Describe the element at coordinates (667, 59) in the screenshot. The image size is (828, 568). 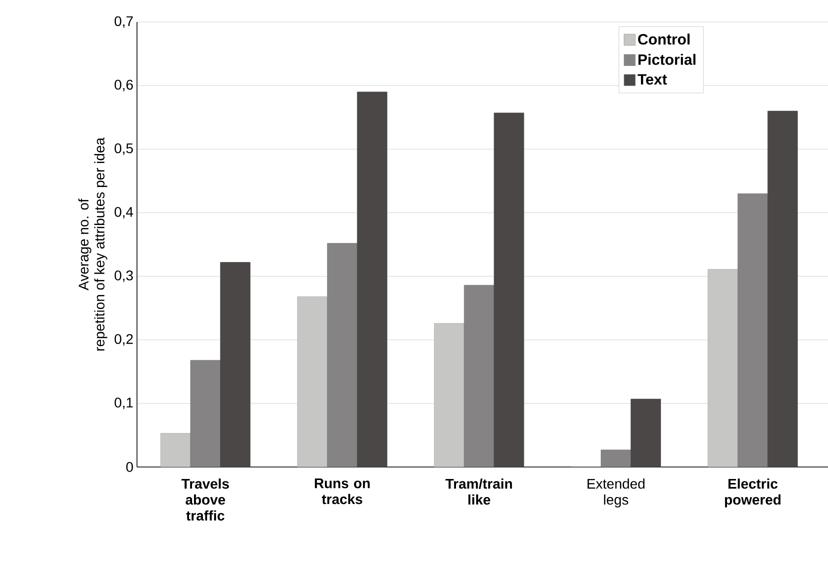
I see `legend-label: Pictorial` at that location.